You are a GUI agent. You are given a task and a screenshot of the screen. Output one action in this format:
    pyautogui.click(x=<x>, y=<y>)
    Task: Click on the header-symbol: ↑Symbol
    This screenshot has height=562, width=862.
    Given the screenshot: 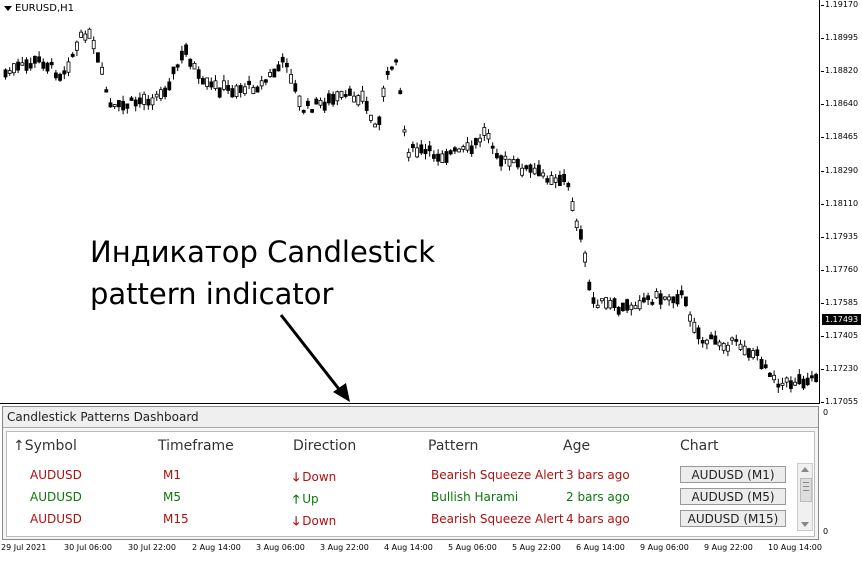 What is the action you would take?
    pyautogui.click(x=45, y=446)
    